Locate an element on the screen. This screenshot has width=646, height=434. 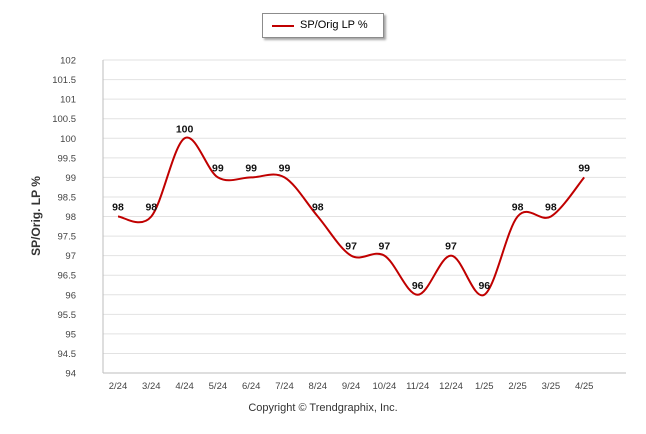
x-tick-label: 2/25 is located at coordinates (517, 386).